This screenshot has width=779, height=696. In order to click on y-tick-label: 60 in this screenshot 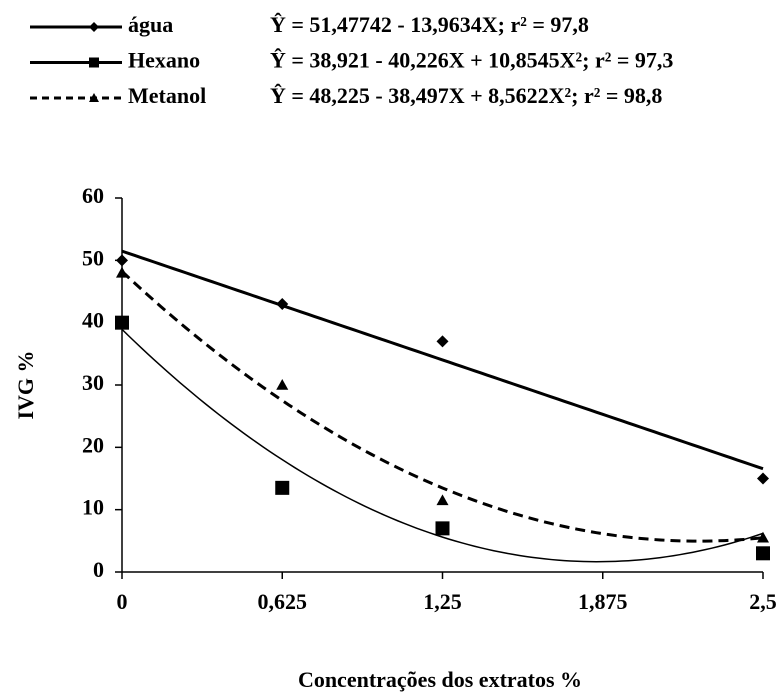, I will do `click(93, 195)`.